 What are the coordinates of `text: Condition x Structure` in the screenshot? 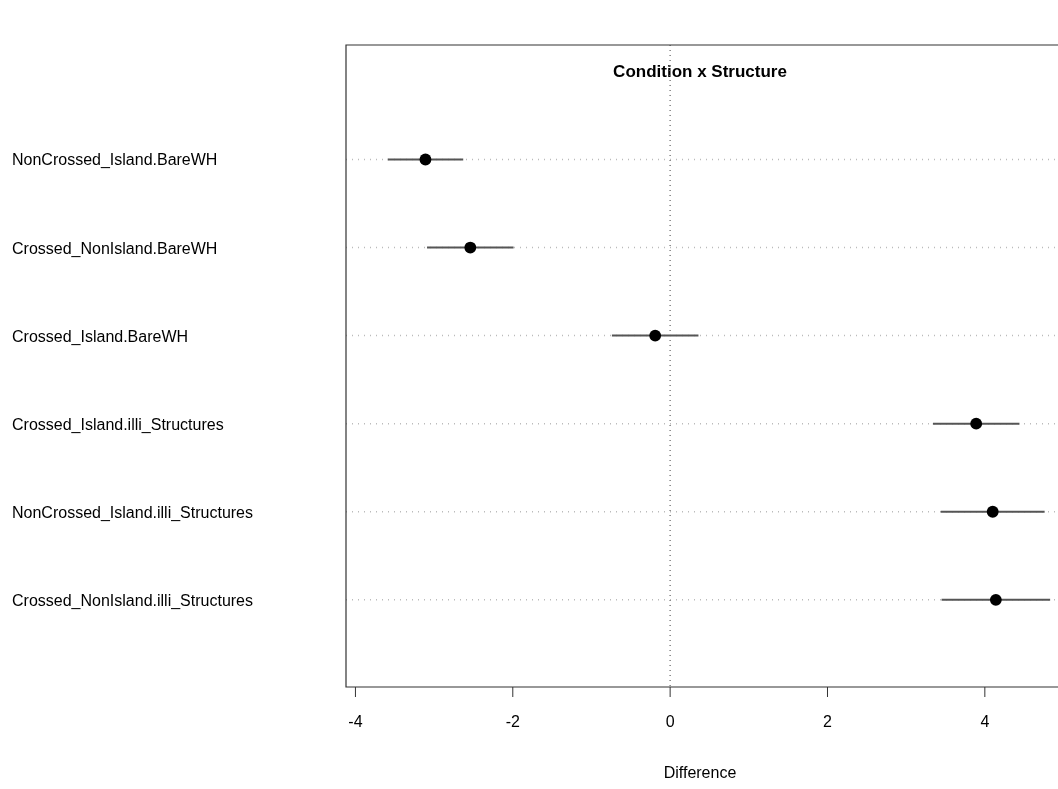 It's located at (700, 71).